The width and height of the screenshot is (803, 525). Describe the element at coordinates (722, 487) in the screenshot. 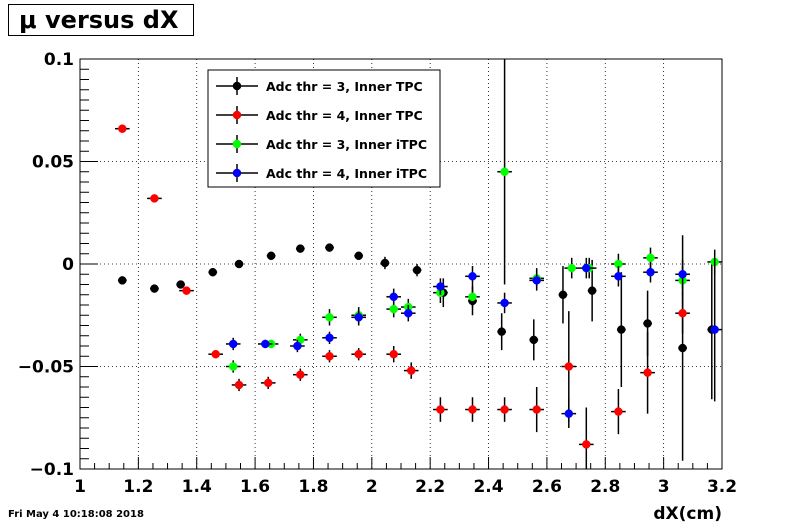

I see `x-tick-label: 3.2` at that location.